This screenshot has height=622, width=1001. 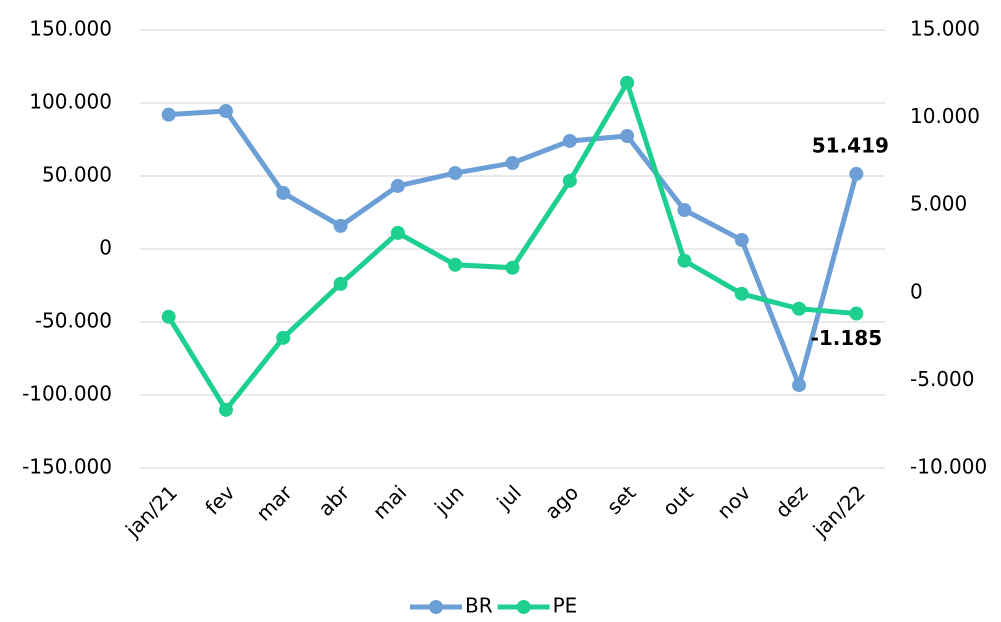 I want to click on x-tick-label: mar, so click(x=274, y=503).